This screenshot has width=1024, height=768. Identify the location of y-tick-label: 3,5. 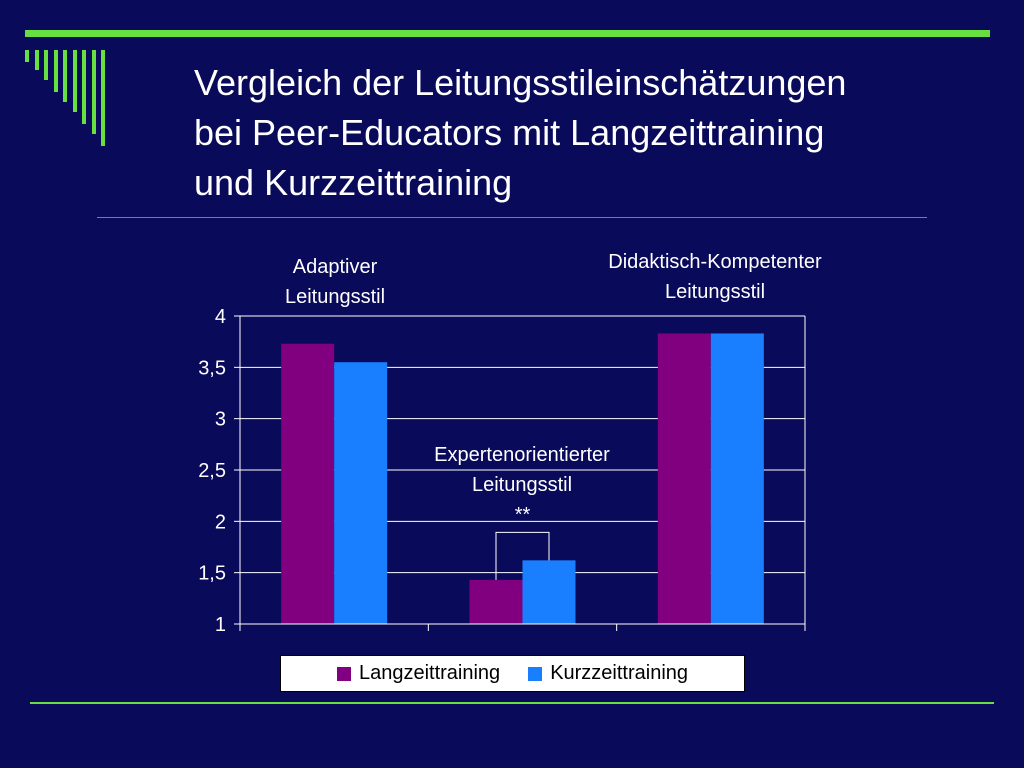
(212, 368).